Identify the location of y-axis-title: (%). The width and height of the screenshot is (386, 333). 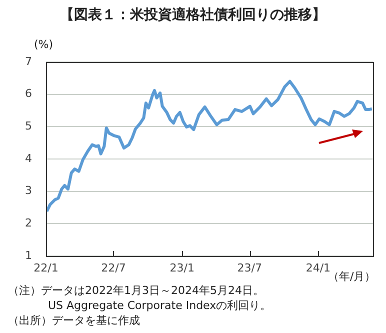
(44, 44).